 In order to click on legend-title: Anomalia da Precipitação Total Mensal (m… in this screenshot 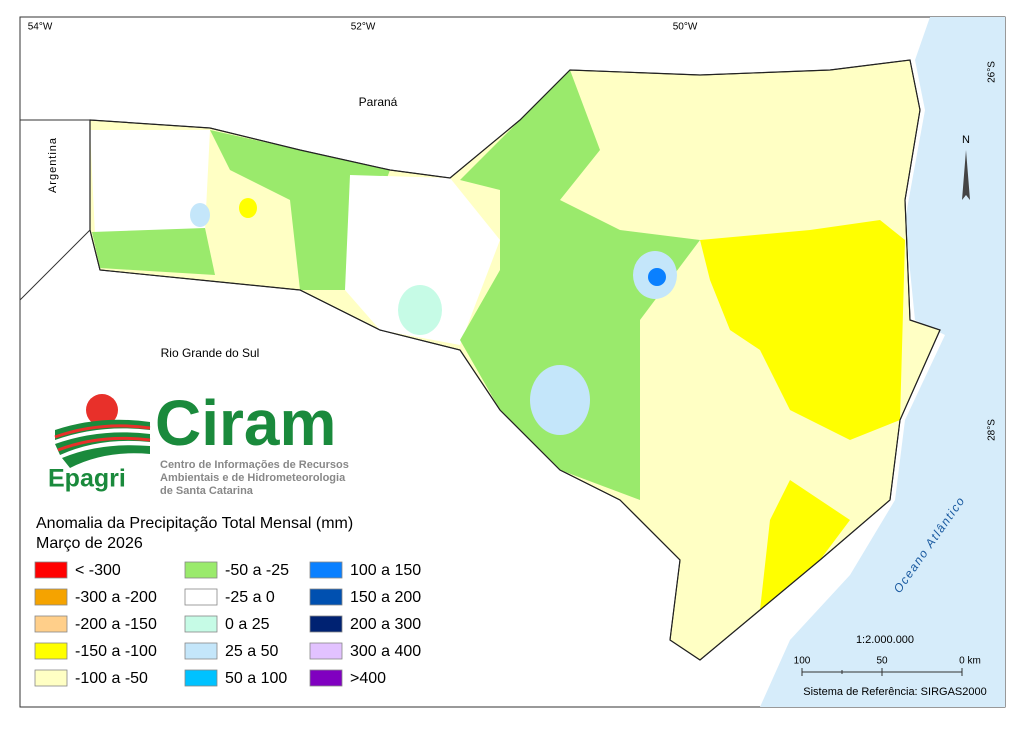, I will do `click(194, 523)`.